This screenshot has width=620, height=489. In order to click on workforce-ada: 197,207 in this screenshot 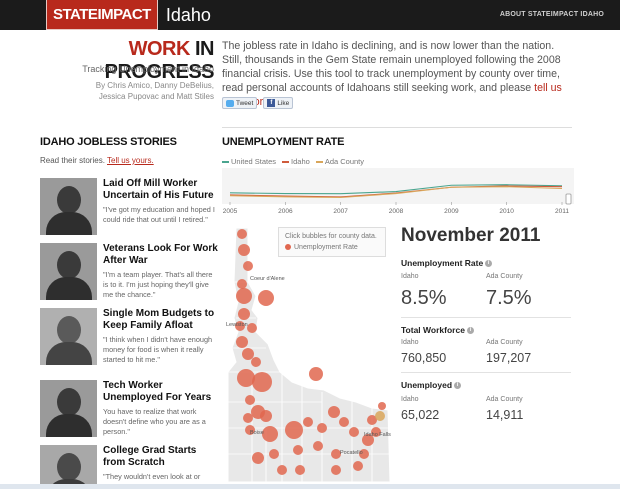, I will do `click(509, 358)`.